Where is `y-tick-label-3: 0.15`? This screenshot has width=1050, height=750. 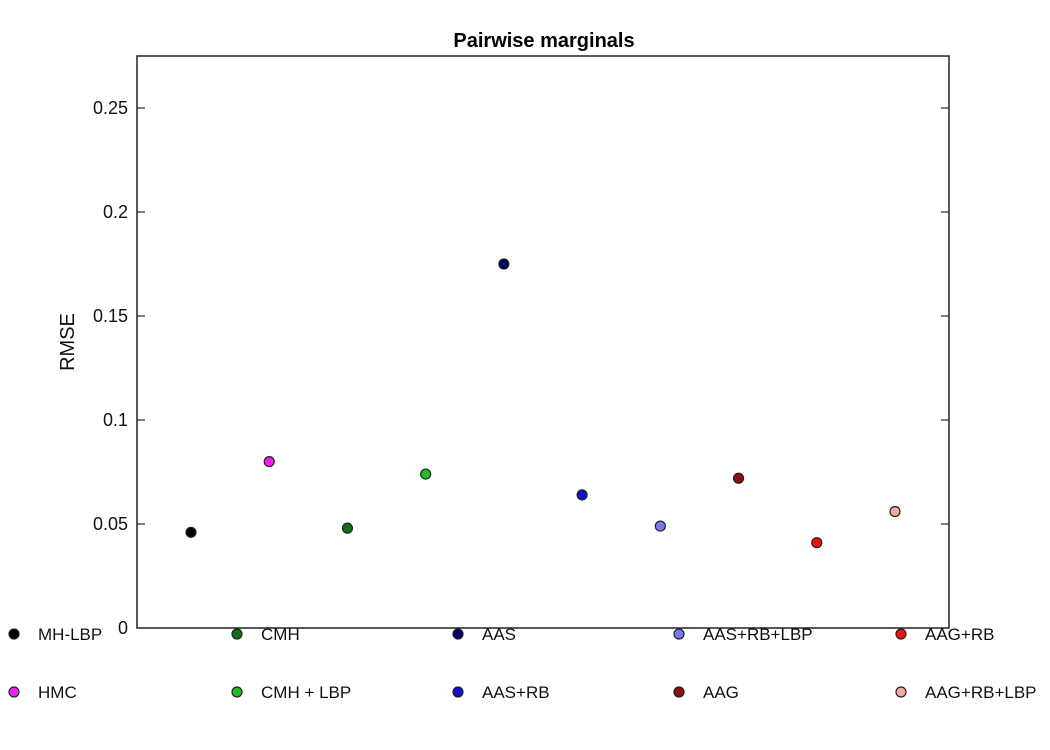 y-tick-label-3: 0.15 is located at coordinates (110, 316).